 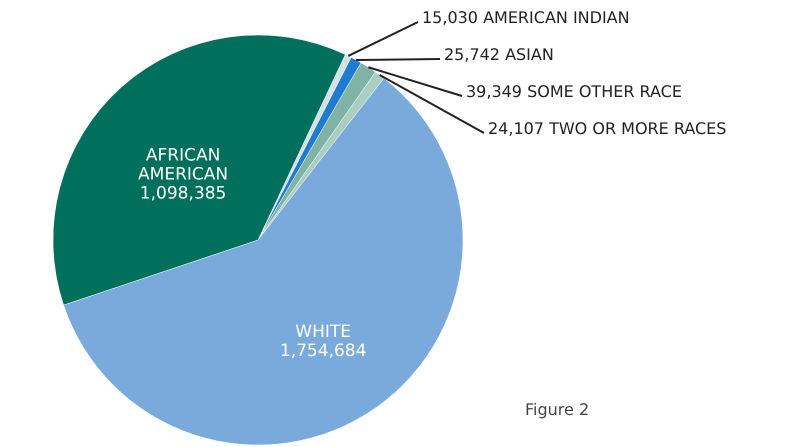 What do you see at coordinates (557, 409) in the screenshot?
I see `caption: Figure 2` at bounding box center [557, 409].